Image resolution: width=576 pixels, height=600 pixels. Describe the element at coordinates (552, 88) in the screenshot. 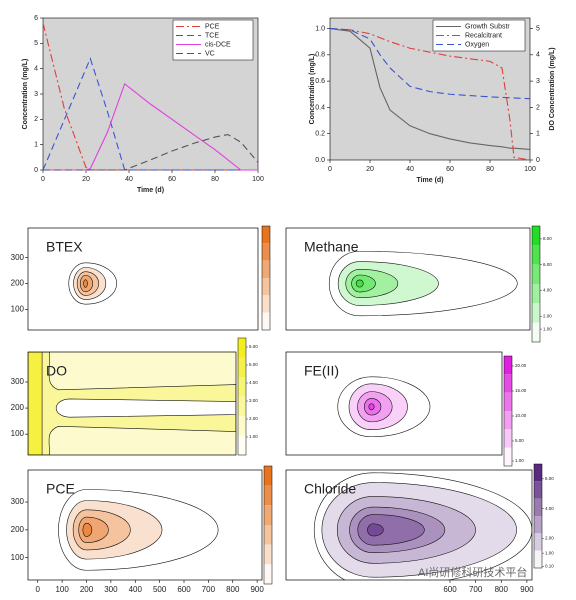

I see `y2-axis-label: DO Concentration (mg/L)` at that location.